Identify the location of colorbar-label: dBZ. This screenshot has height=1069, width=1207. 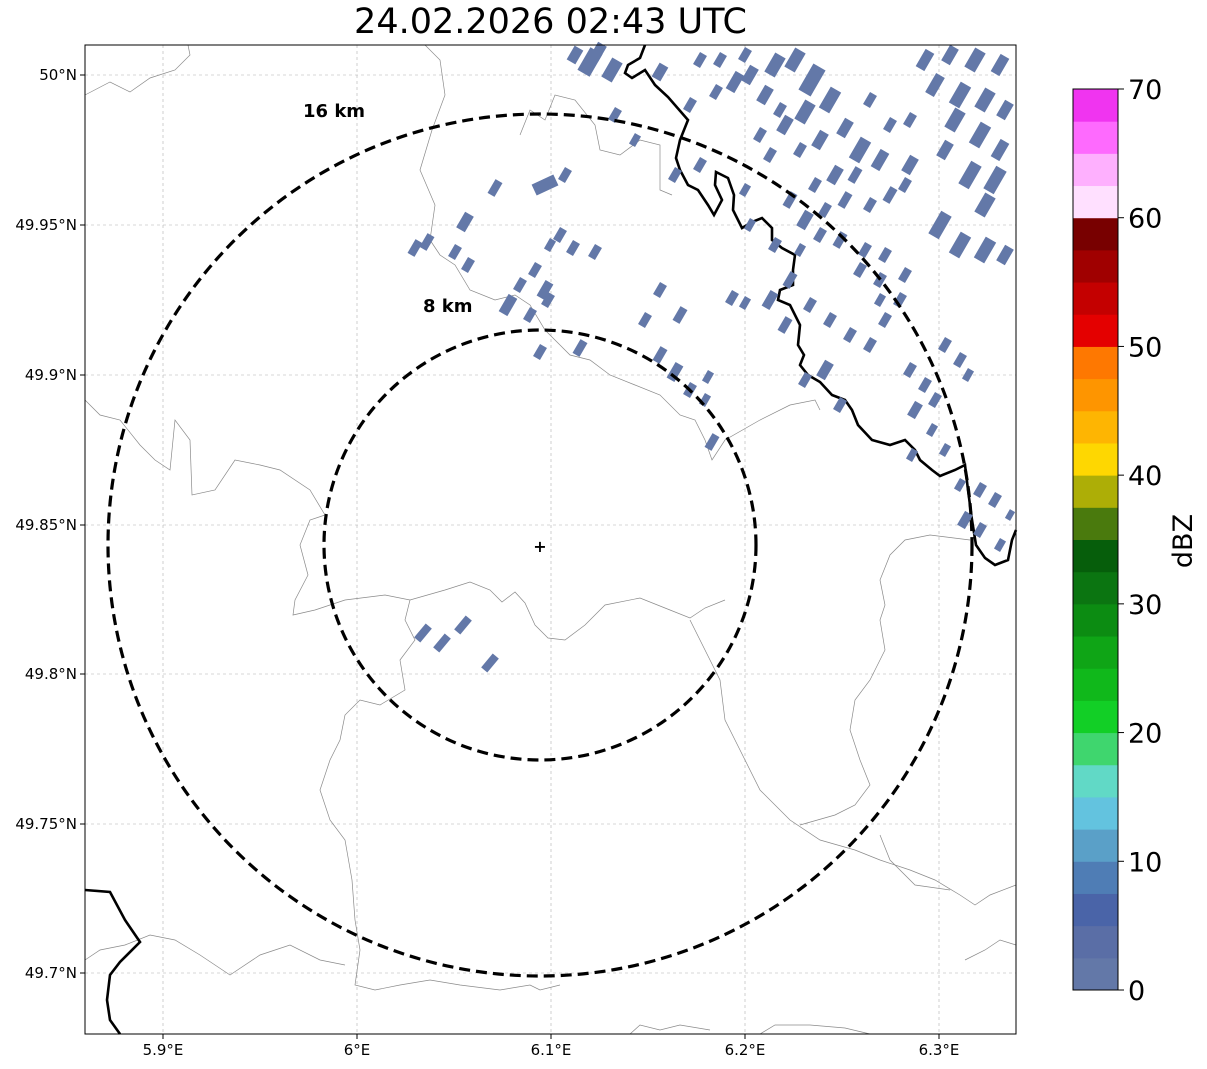
(1183, 541).